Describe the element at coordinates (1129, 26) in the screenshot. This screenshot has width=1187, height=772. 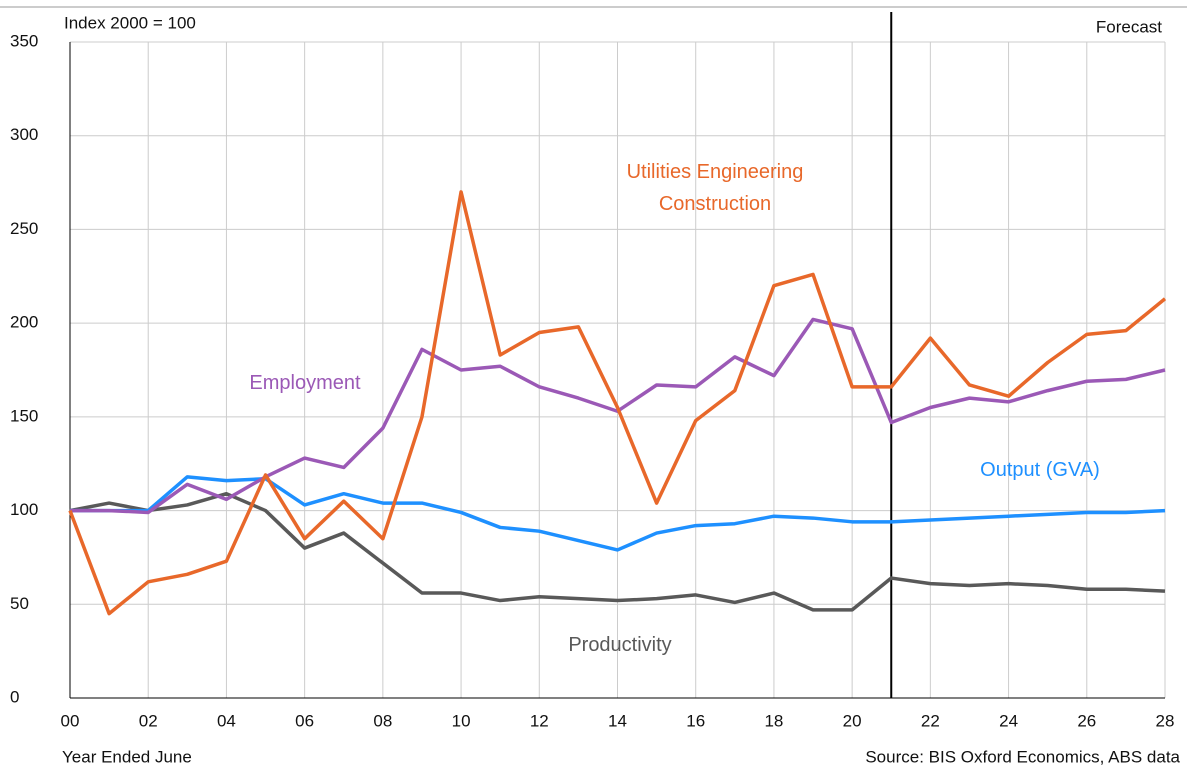
I see `forecast-label: Forecast` at that location.